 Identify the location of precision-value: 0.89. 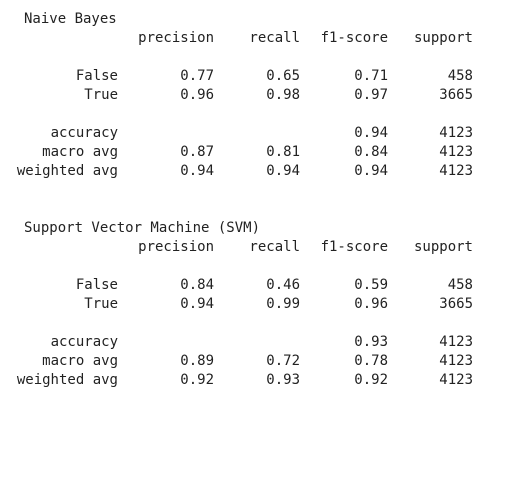
(197, 361).